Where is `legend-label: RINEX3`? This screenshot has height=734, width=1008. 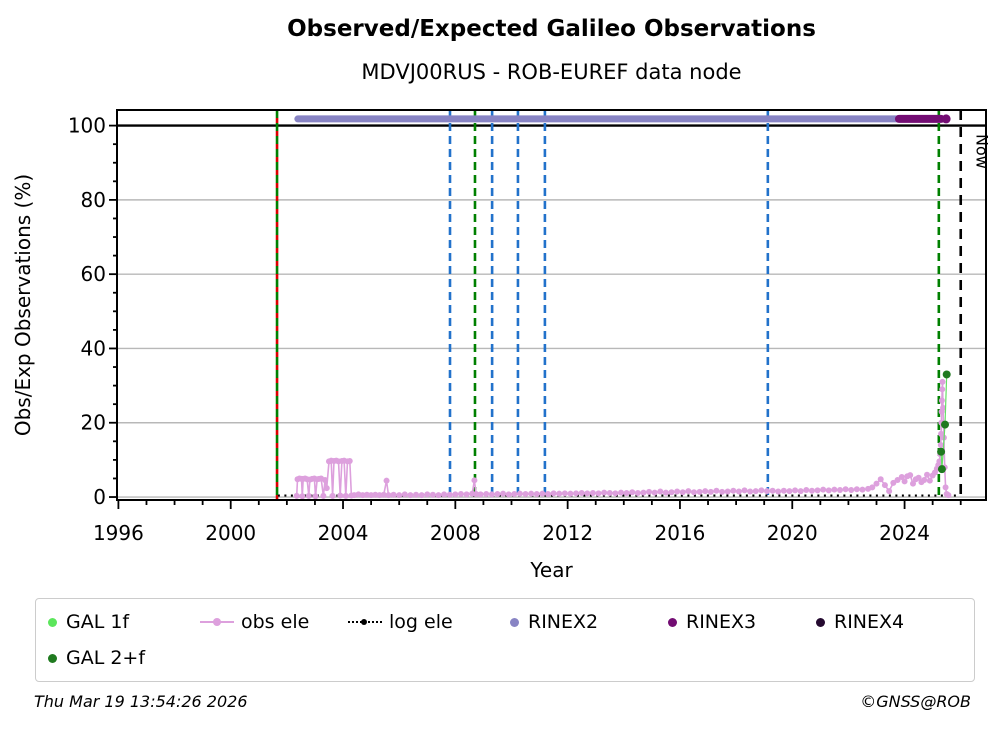
legend-label: RINEX3 is located at coordinates (721, 622).